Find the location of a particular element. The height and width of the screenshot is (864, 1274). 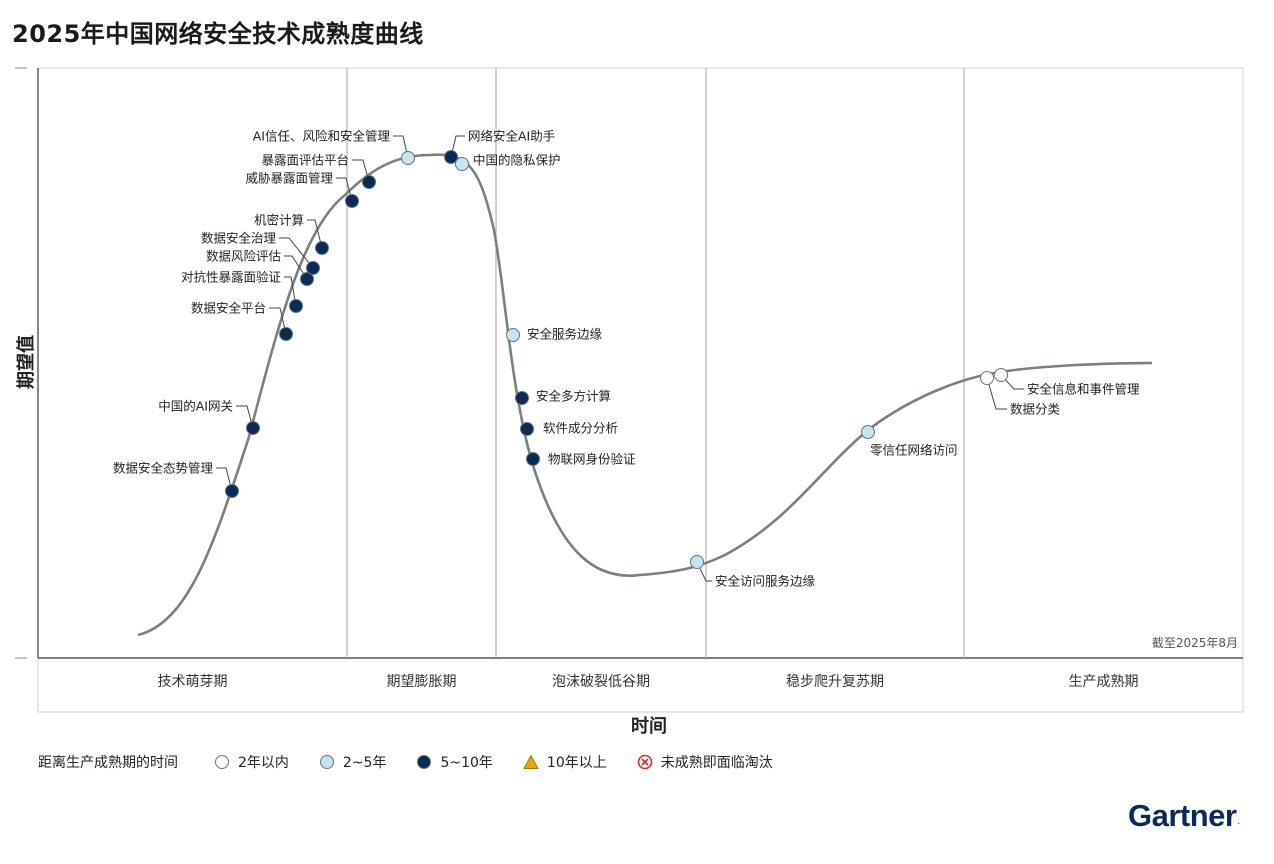

legend-item: 未成熟即面临淘汰 is located at coordinates (705, 762).